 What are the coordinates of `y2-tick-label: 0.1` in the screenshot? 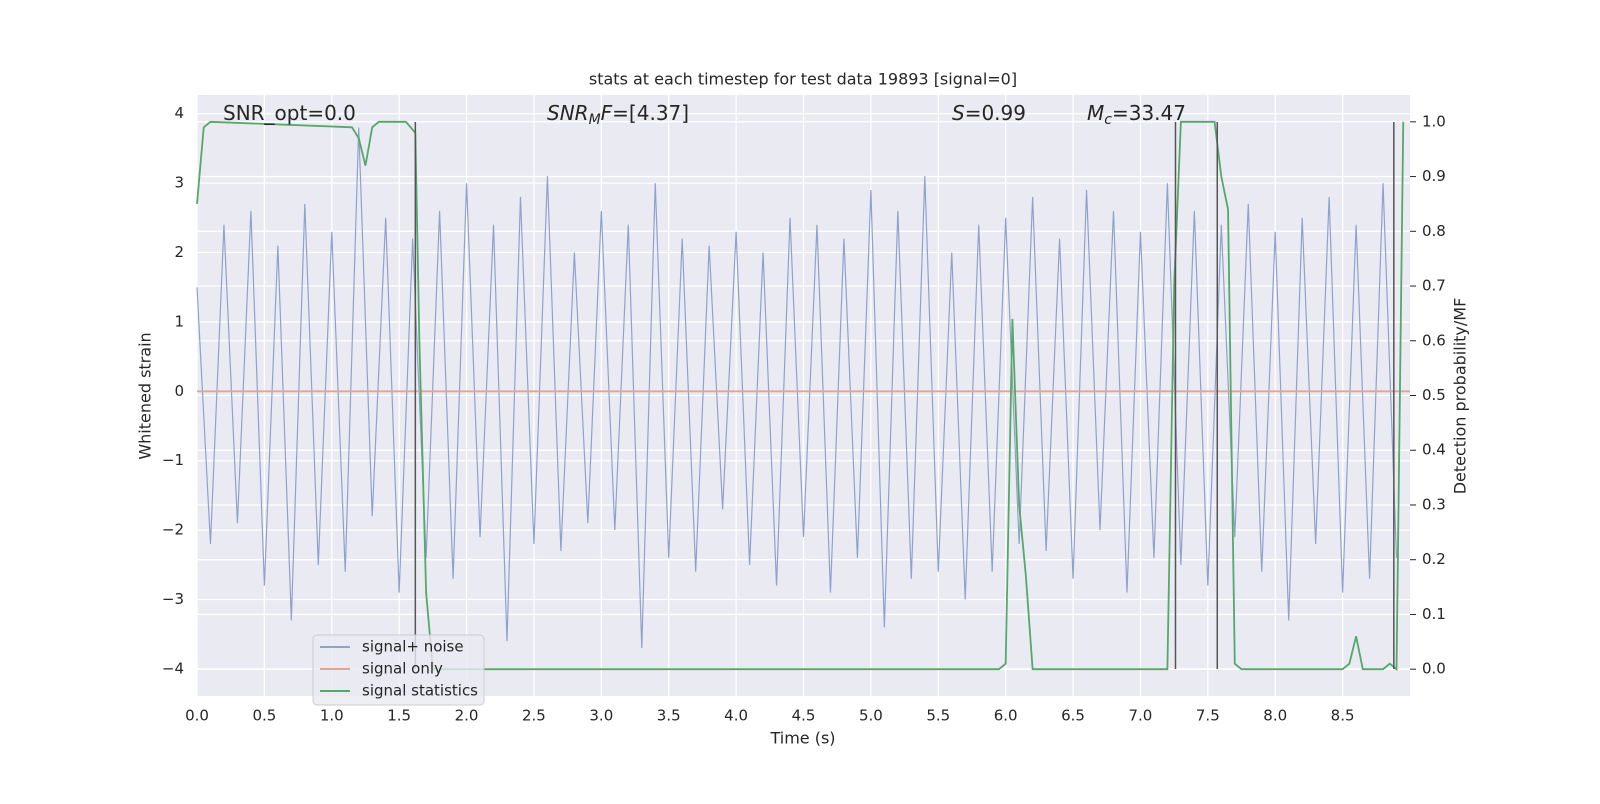 It's located at (1434, 614).